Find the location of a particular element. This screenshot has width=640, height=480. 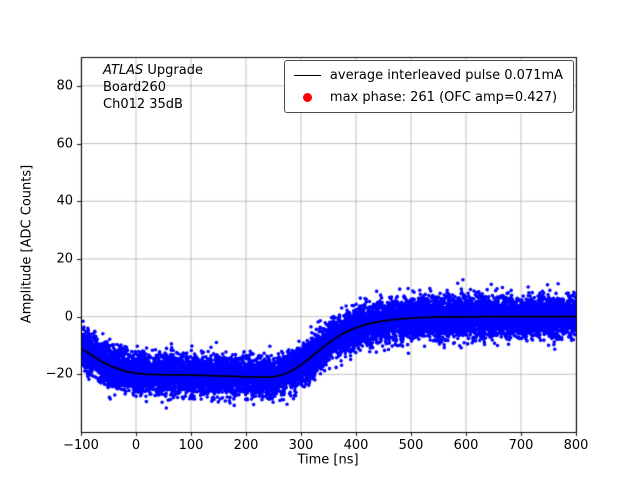

plot-annotation: ATLAS Upgrade Board260 Ch012 35dB is located at coordinates (153, 87).